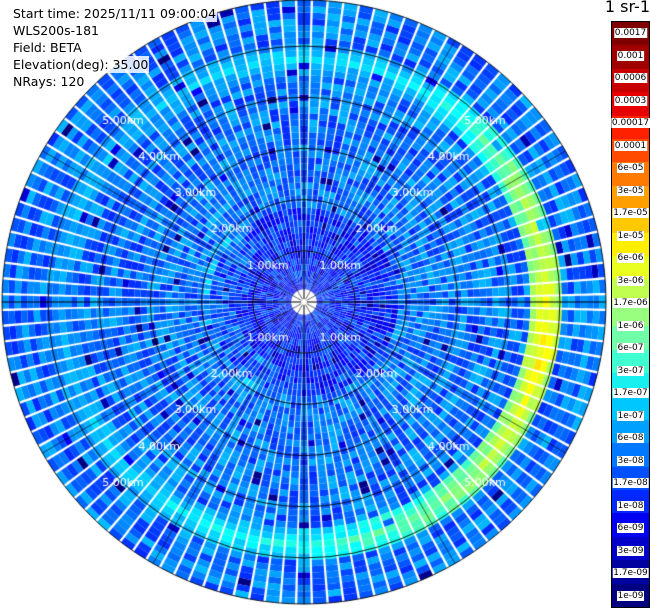 The width and height of the screenshot is (650, 610). What do you see at coordinates (630, 573) in the screenshot?
I see `colorbar-tick-label: 1.7e-09` at bounding box center [630, 573].